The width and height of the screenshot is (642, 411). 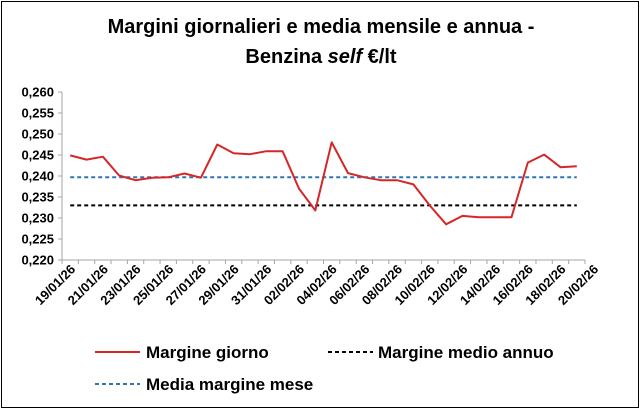 I want to click on y-tick-label: 0,250, so click(x=37, y=134).